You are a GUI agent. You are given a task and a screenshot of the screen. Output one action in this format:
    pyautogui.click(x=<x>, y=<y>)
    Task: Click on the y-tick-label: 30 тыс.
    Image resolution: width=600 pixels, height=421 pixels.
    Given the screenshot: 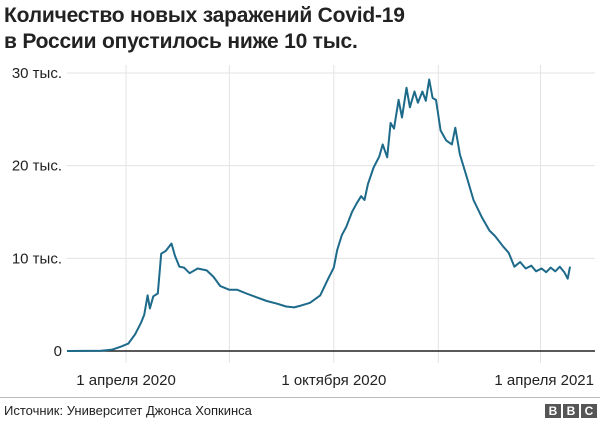 What is the action you would take?
    pyautogui.click(x=37, y=73)
    